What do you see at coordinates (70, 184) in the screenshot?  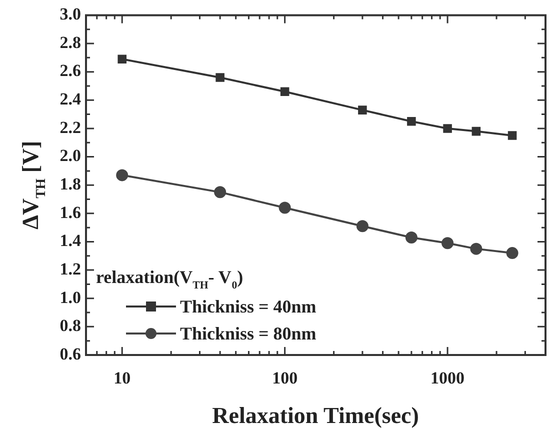 I see `y-tick-label: 1.8` at bounding box center [70, 184].